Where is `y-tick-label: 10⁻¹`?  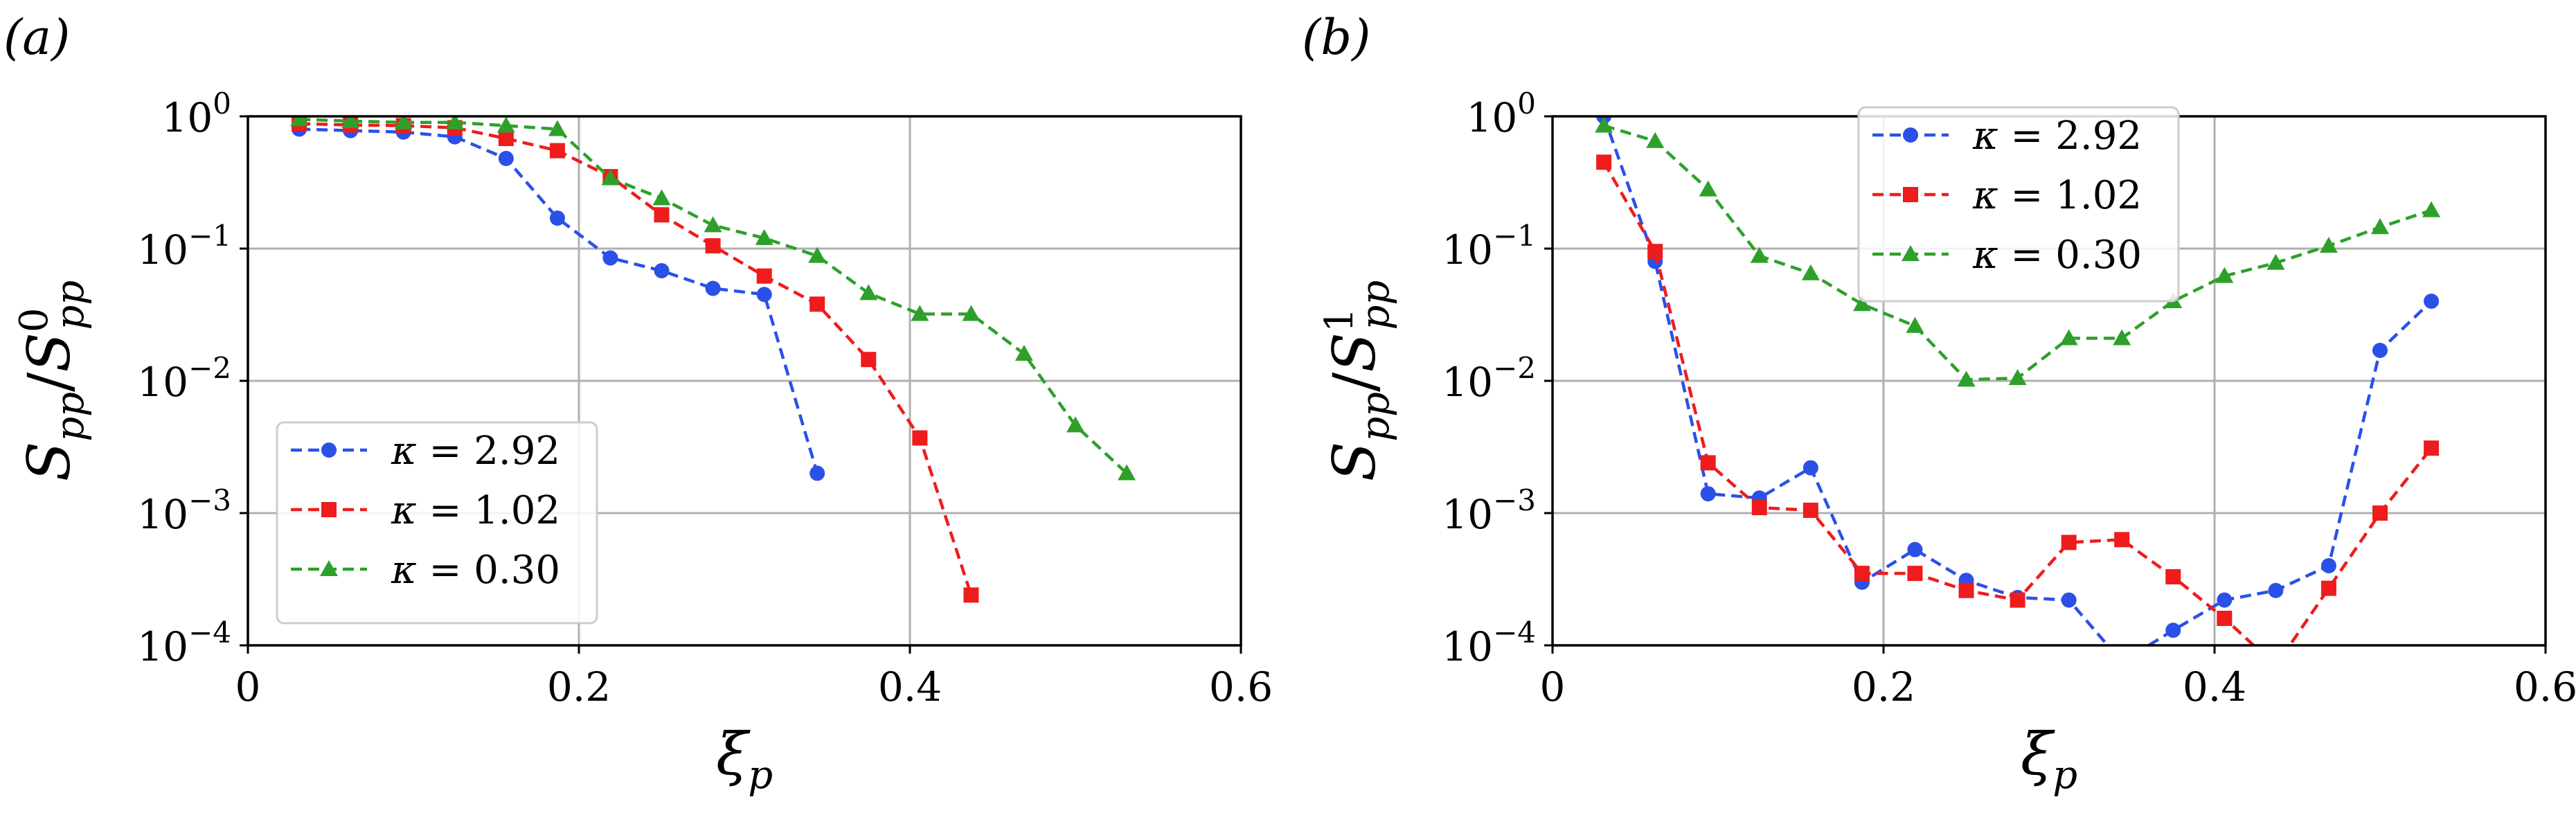 y-tick-label: 10⁻¹ is located at coordinates (1489, 246).